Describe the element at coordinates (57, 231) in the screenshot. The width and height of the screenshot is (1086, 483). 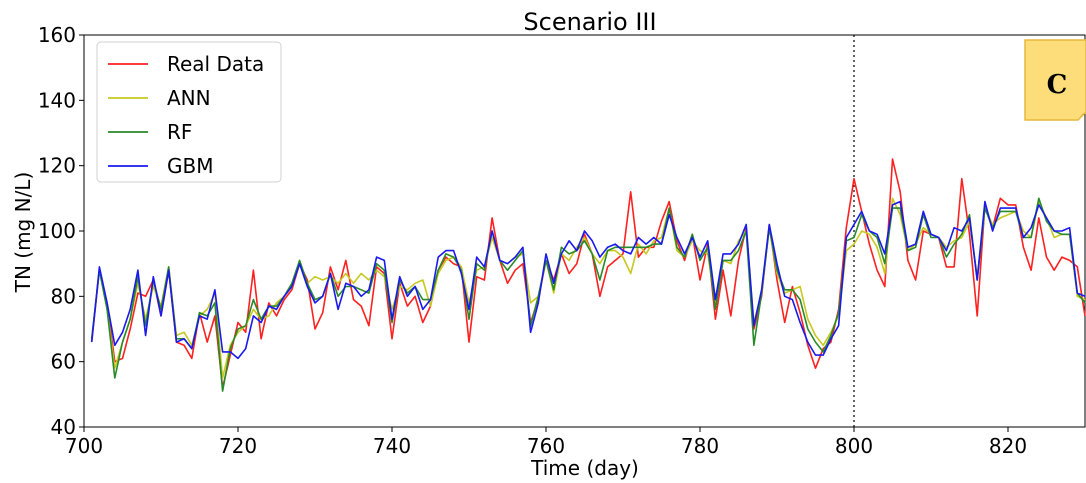
I see `y-tick-label: 100` at that location.